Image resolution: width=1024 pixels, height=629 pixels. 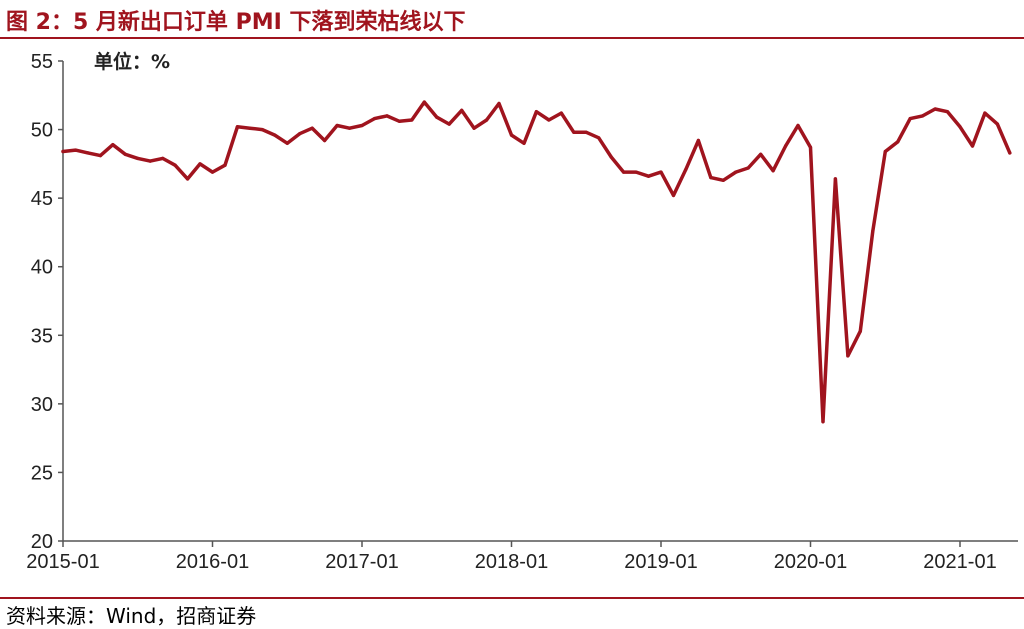 What do you see at coordinates (42, 268) in the screenshot?
I see `y-tick-label: 40` at bounding box center [42, 268].